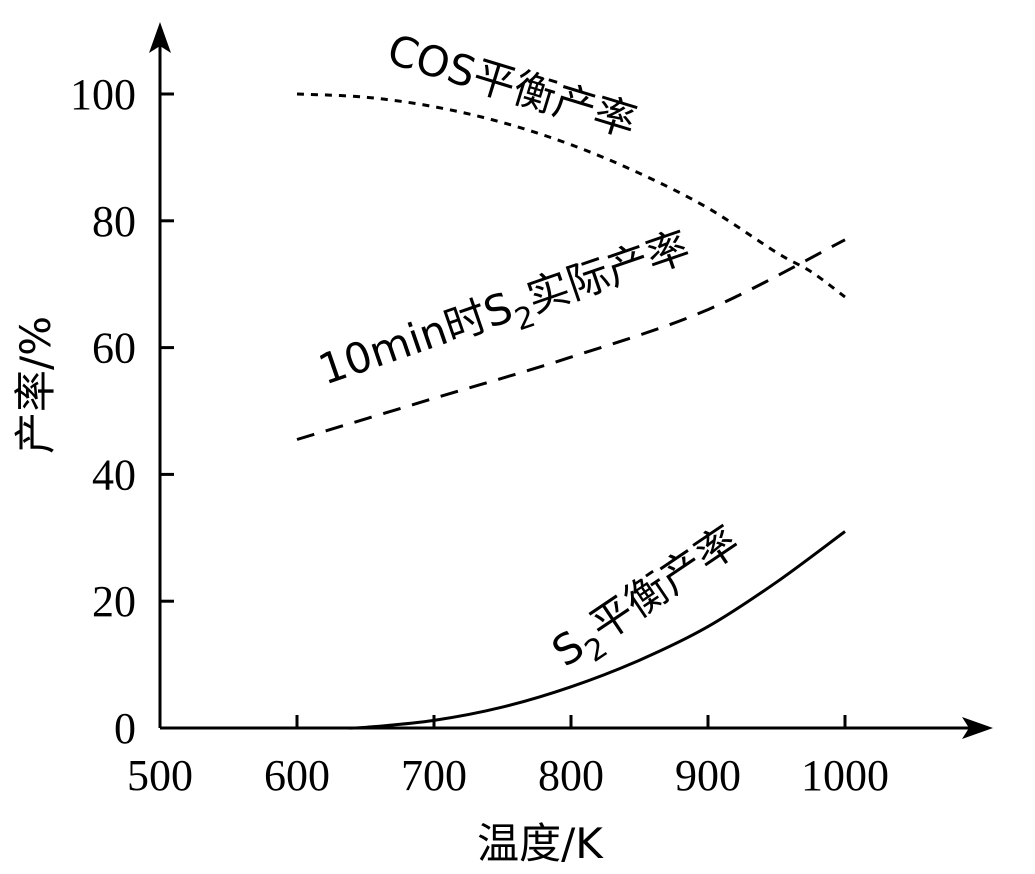 Image resolution: width=1035 pixels, height=874 pixels. I want to click on series-label-s2-actual-tail: 实际产率, so click(608, 272).